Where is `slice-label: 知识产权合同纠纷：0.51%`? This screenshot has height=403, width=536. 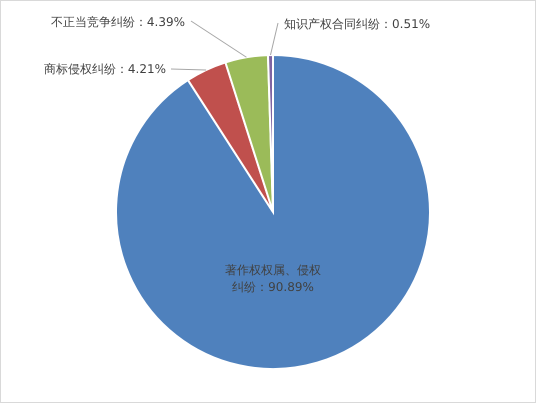 slice-label: 知识产权合同纠纷：0.51% is located at coordinates (357, 24).